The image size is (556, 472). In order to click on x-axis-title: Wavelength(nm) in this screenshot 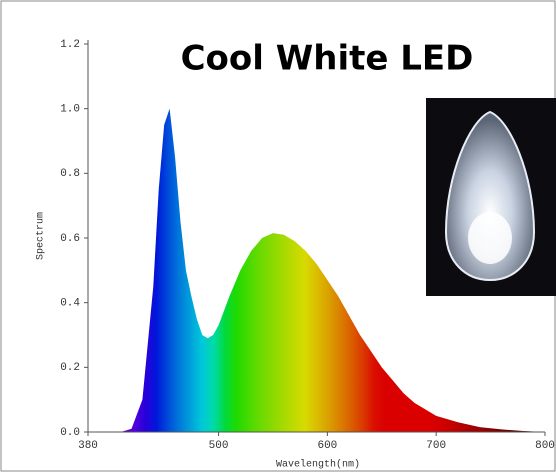, I will do `click(318, 465)`.